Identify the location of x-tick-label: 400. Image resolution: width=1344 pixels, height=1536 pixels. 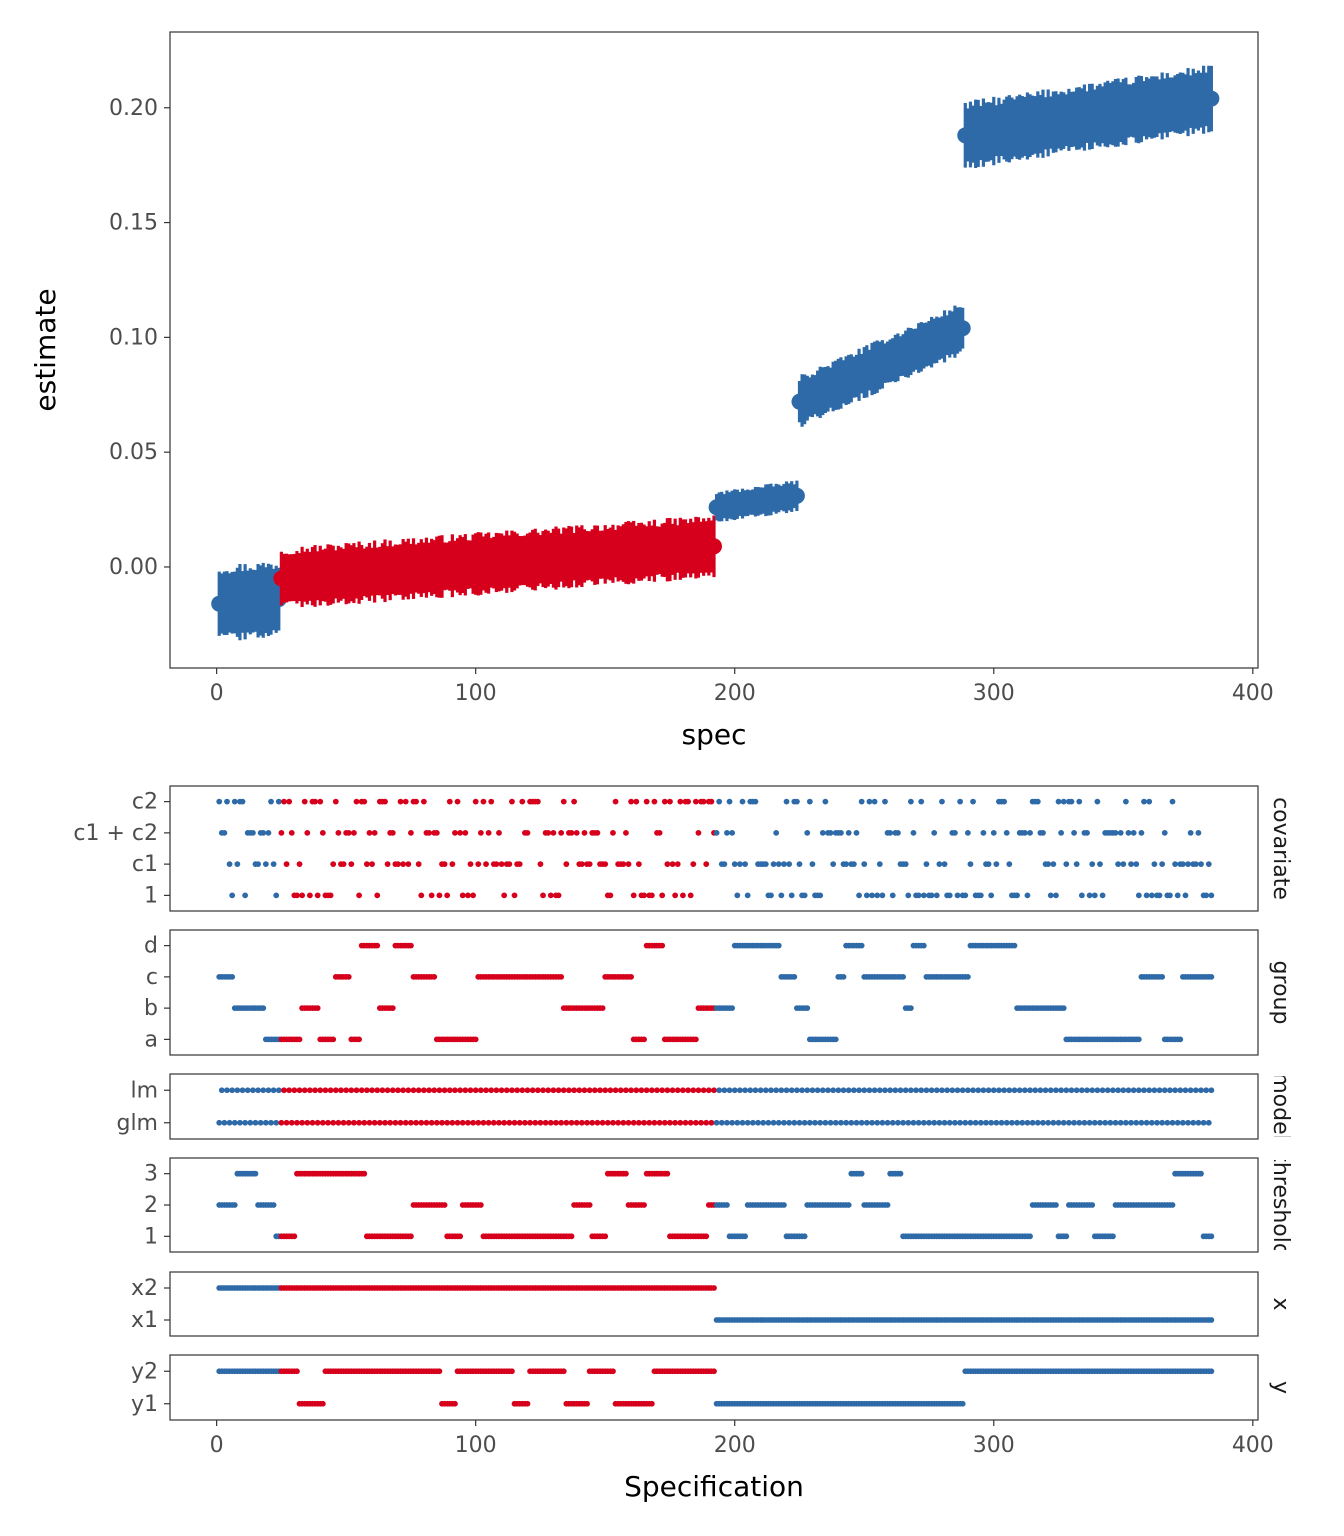
(1253, 1445).